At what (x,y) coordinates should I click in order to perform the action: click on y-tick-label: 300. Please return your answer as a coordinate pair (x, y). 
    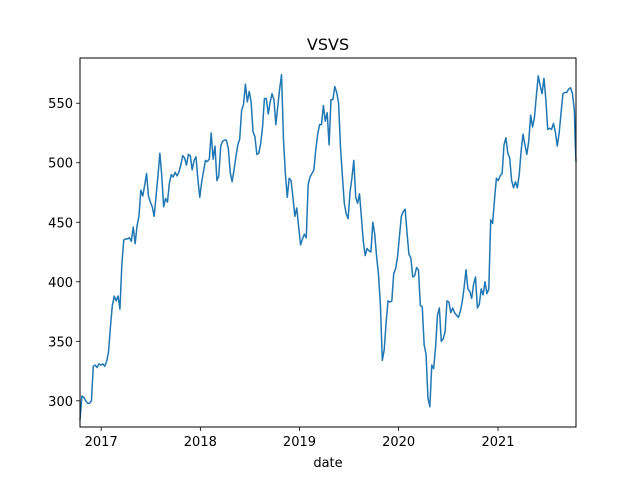
    Looking at the image, I should click on (60, 402).